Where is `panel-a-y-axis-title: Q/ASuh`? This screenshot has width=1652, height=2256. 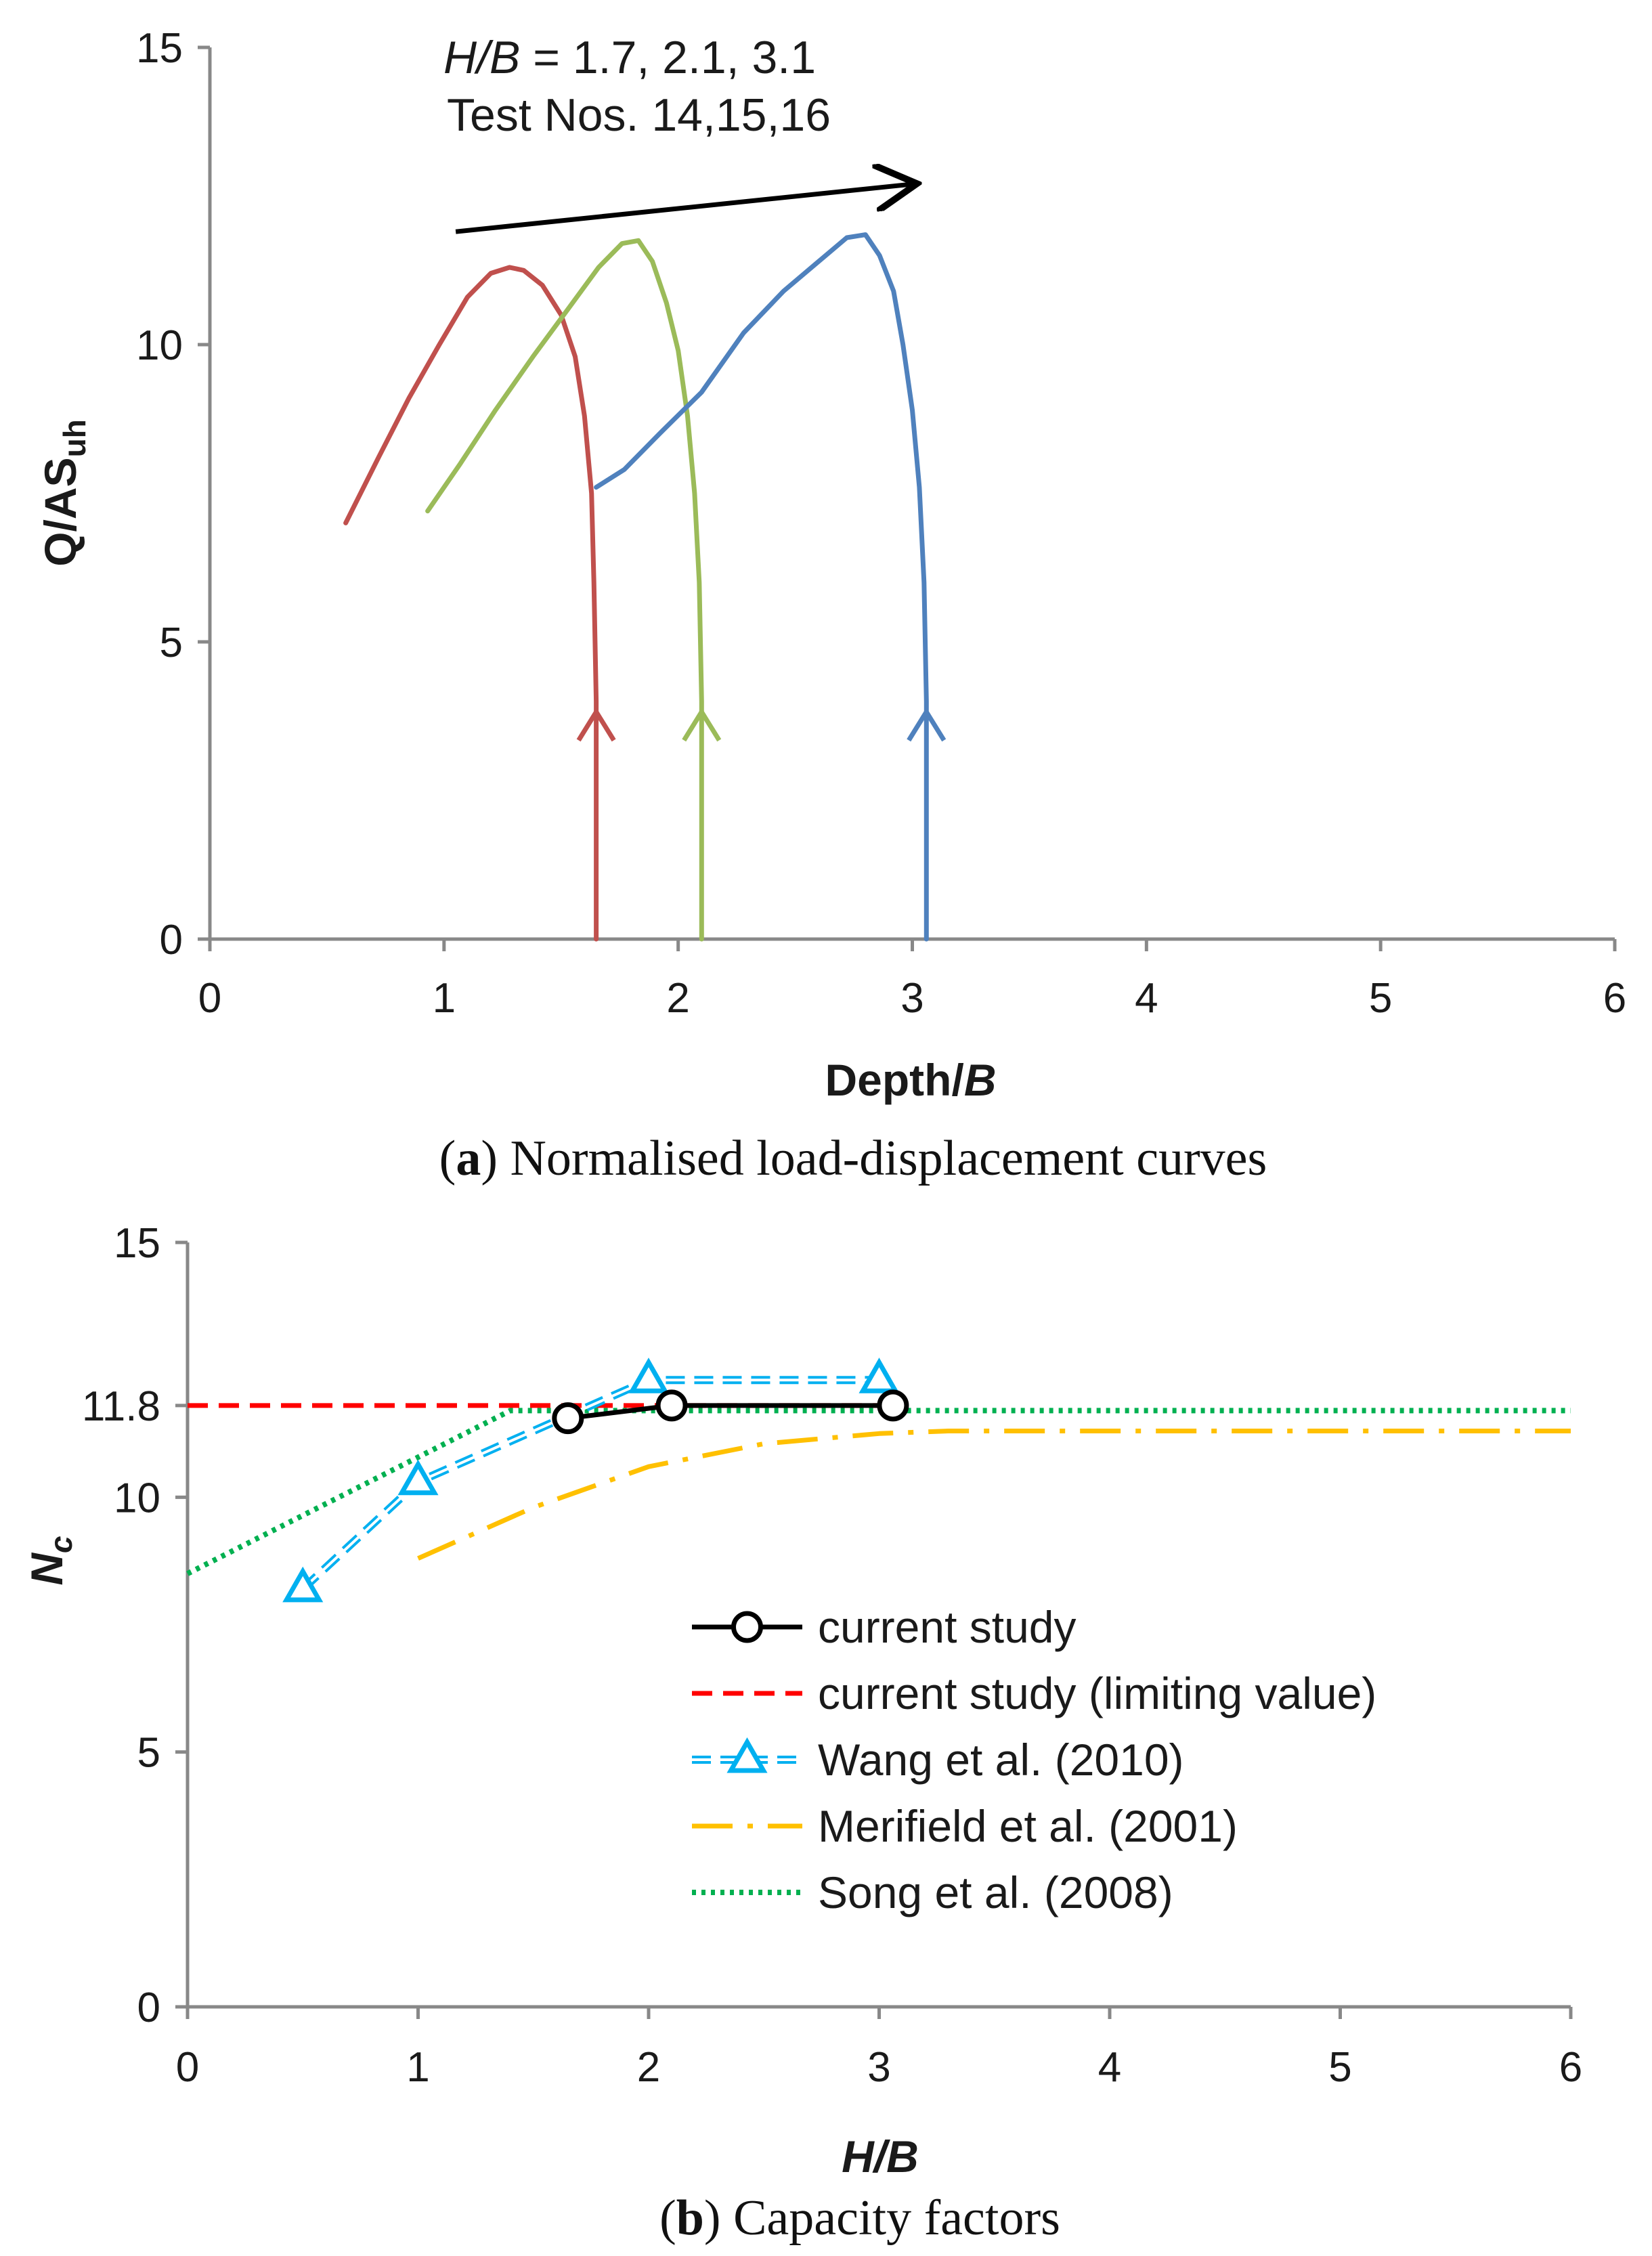 panel-a-y-axis-title: Q/ASuh is located at coordinates (63, 493).